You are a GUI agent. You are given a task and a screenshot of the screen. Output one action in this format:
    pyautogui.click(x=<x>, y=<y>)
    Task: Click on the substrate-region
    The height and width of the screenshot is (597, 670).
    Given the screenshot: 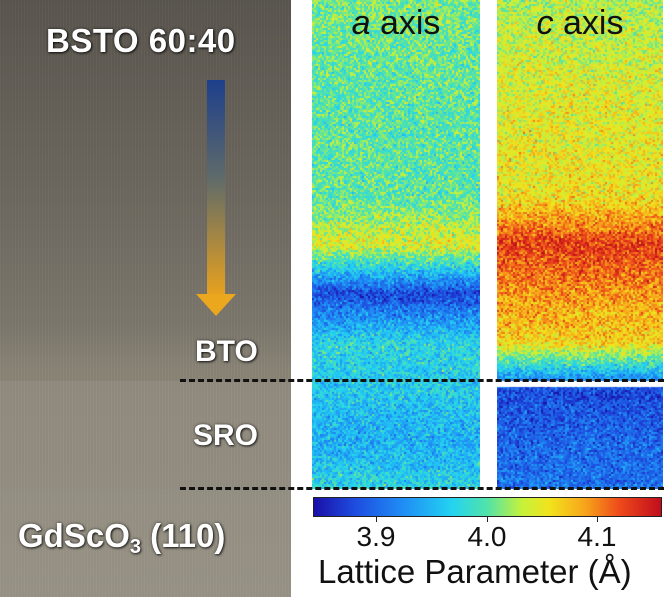 What is the action you would take?
    pyautogui.click(x=145, y=543)
    